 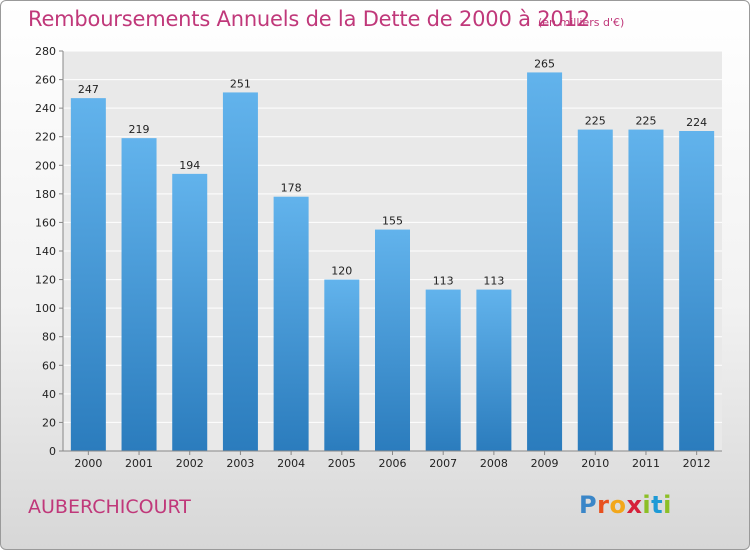 What do you see at coordinates (595, 121) in the screenshot?
I see `data-label-2010: 225` at bounding box center [595, 121].